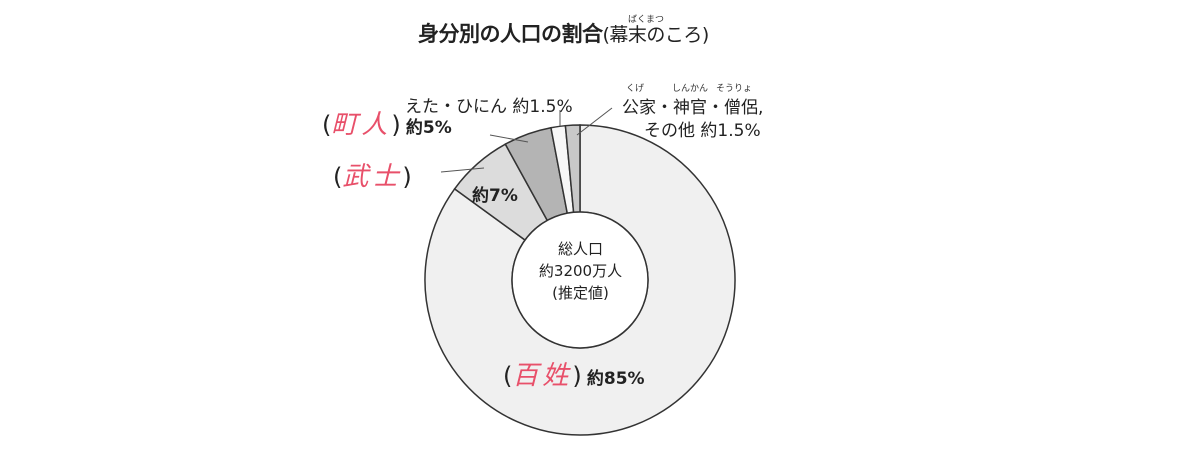 This screenshot has height=456, width=1184. I want to click on label-hyakusho: (百姓) 約85%, so click(574, 376).